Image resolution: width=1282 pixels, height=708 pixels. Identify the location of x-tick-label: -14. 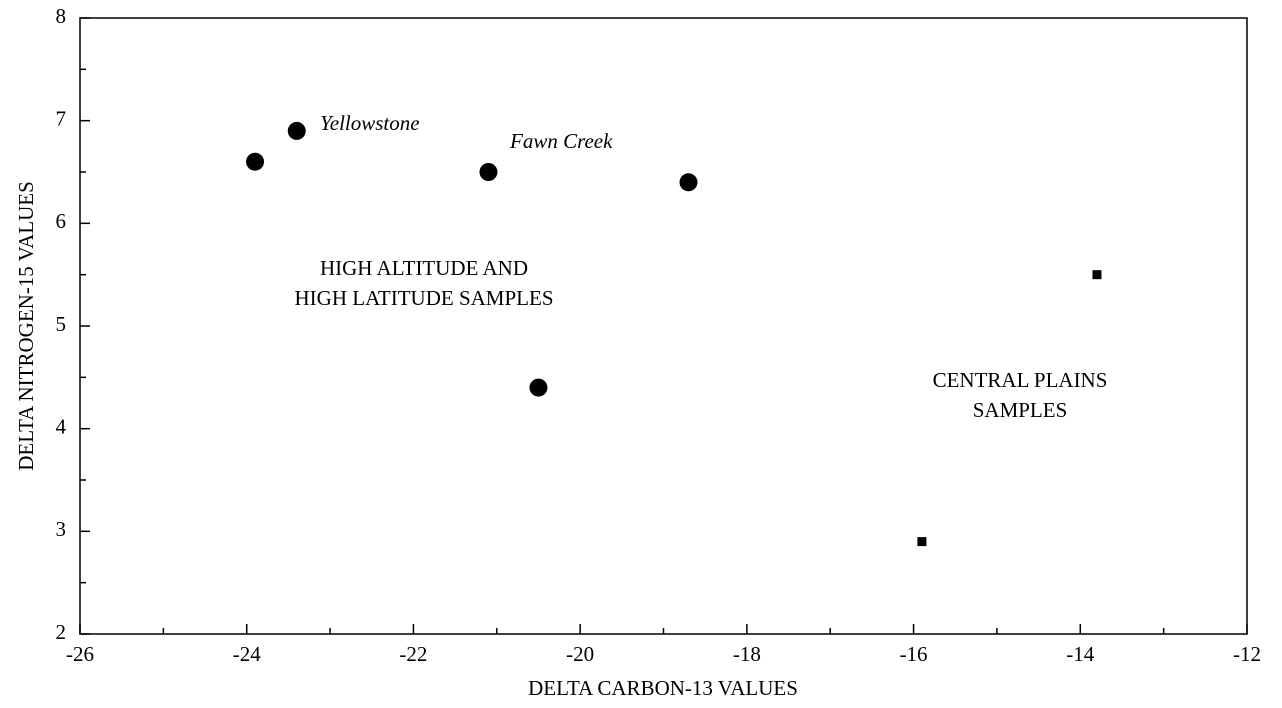
(1080, 654).